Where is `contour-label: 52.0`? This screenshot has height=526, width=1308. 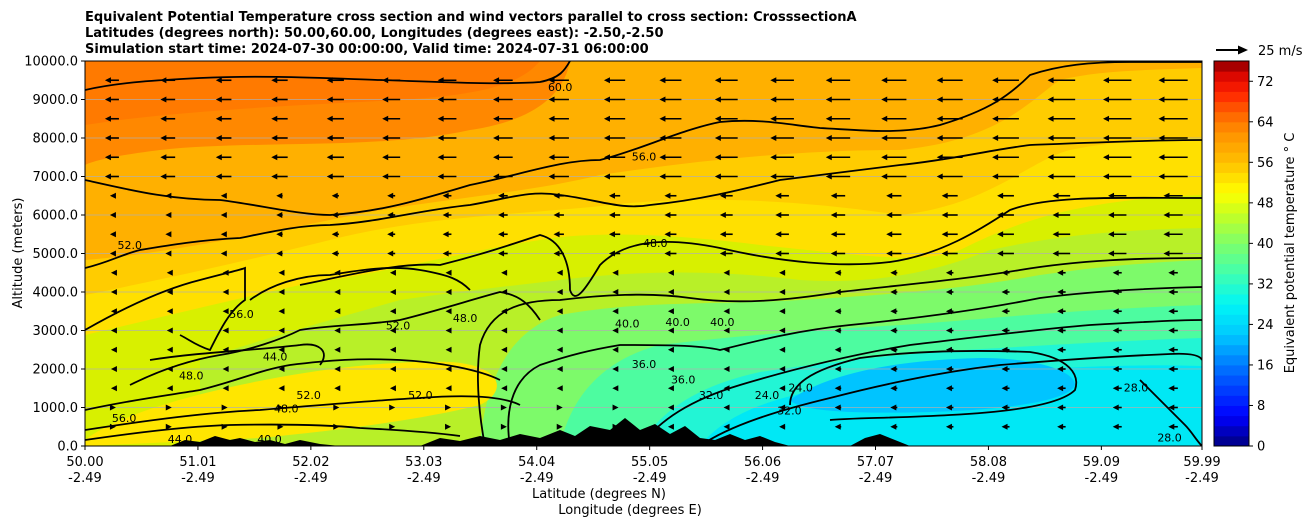 contour-label: 52.0 is located at coordinates (308, 395).